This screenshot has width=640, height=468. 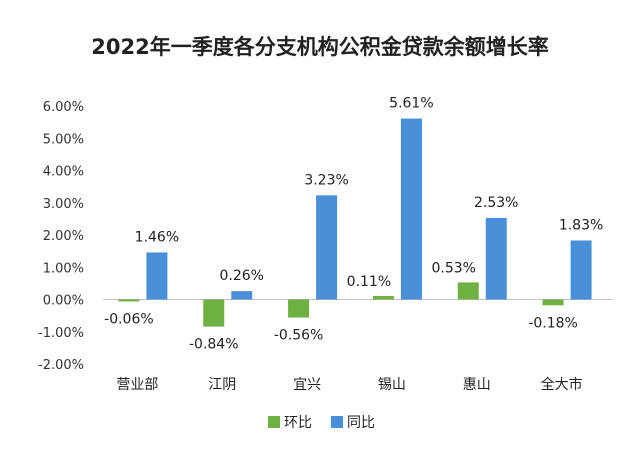 What do you see at coordinates (61, 365) in the screenshot?
I see `y-tick-label: -2.00%` at bounding box center [61, 365].